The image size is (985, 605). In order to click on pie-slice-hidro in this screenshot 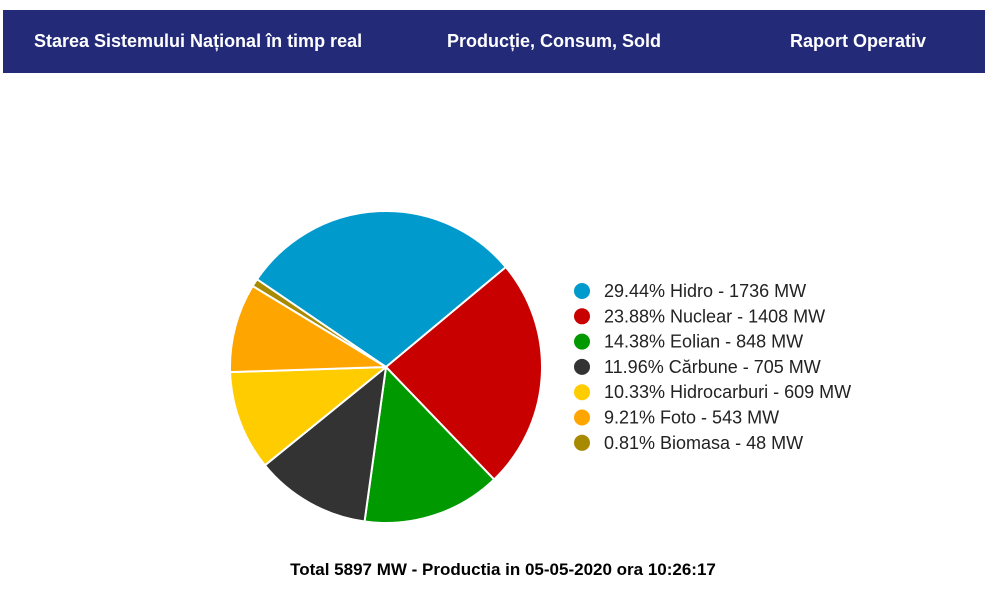, I will do `click(381, 289)`.